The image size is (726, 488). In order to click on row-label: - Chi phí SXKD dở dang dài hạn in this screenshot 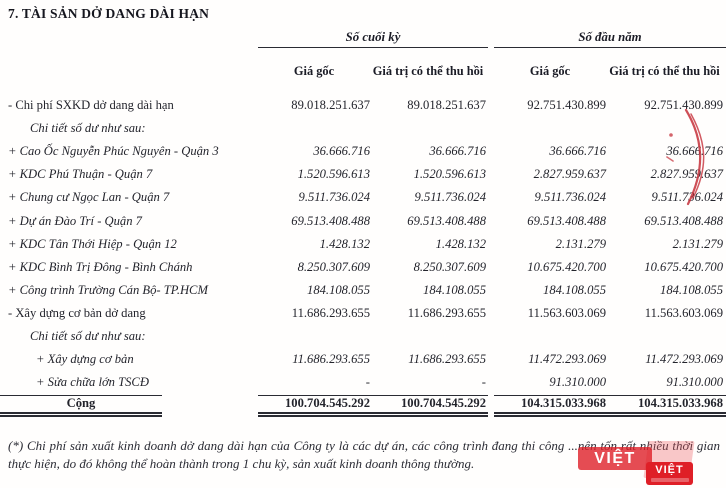, I will do `click(91, 105)`.